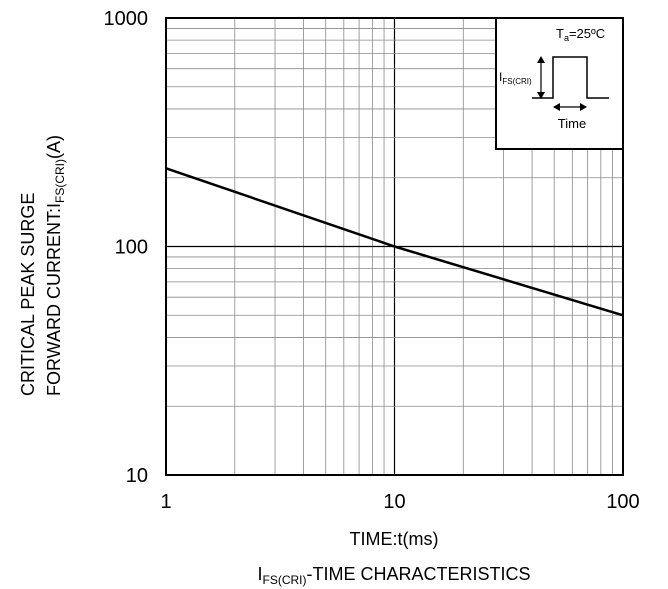  Describe the element at coordinates (570, 77) in the screenshot. I see `pulse-waveform` at that location.